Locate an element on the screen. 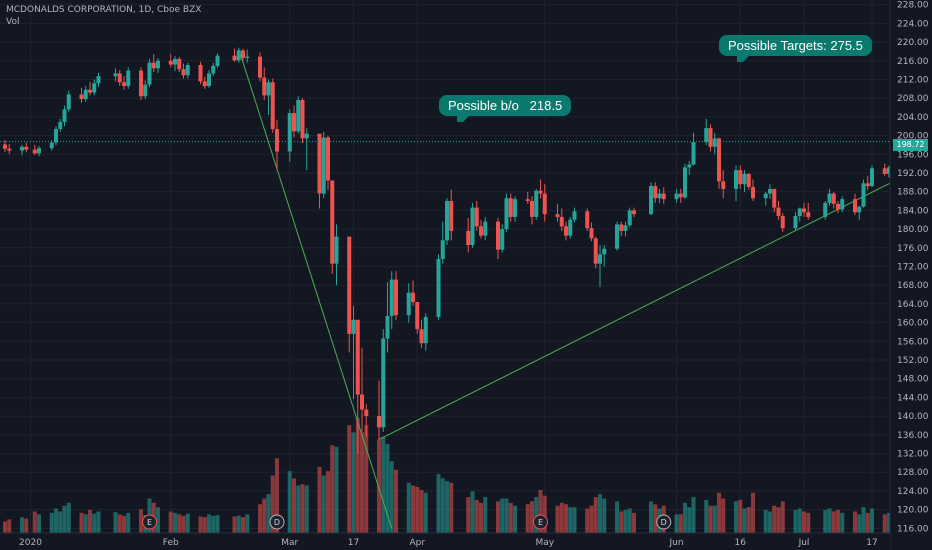 This screenshot has width=932, height=550. price-tick-label: 144.00 is located at coordinates (913, 398).